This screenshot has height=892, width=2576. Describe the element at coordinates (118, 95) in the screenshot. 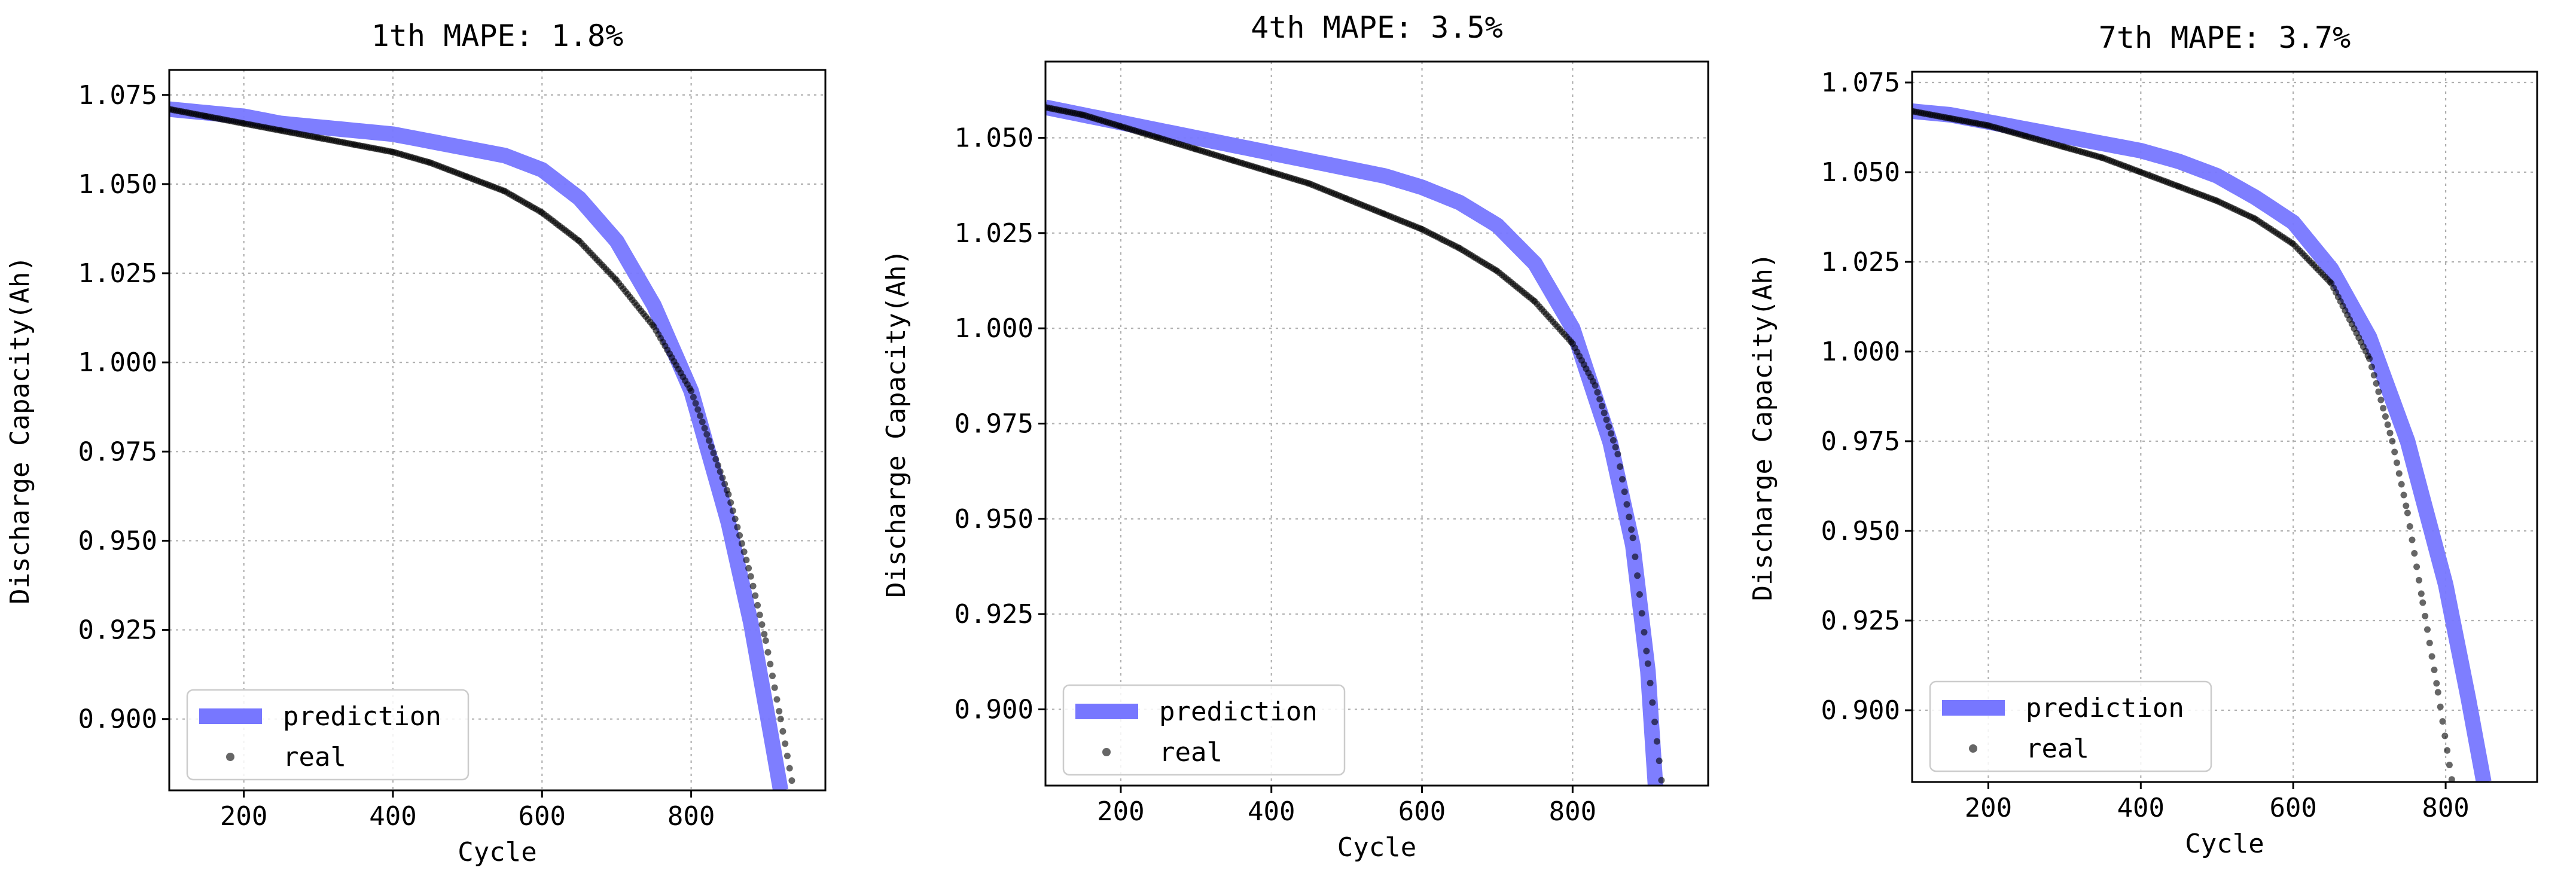

I see `y-tick-label: 1.075` at that location.